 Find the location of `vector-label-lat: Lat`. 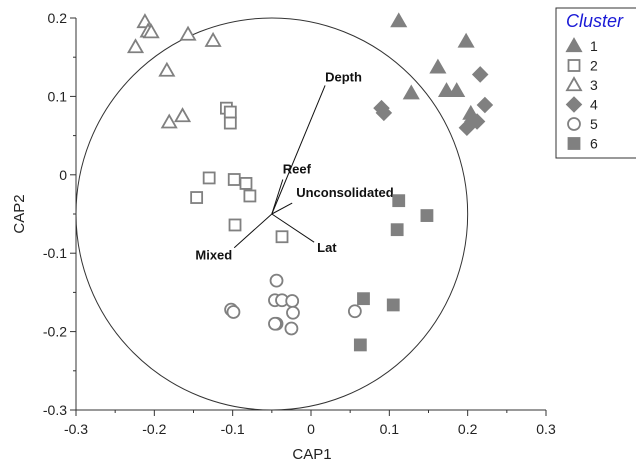

vector-label-lat: Lat is located at coordinates (327, 247).